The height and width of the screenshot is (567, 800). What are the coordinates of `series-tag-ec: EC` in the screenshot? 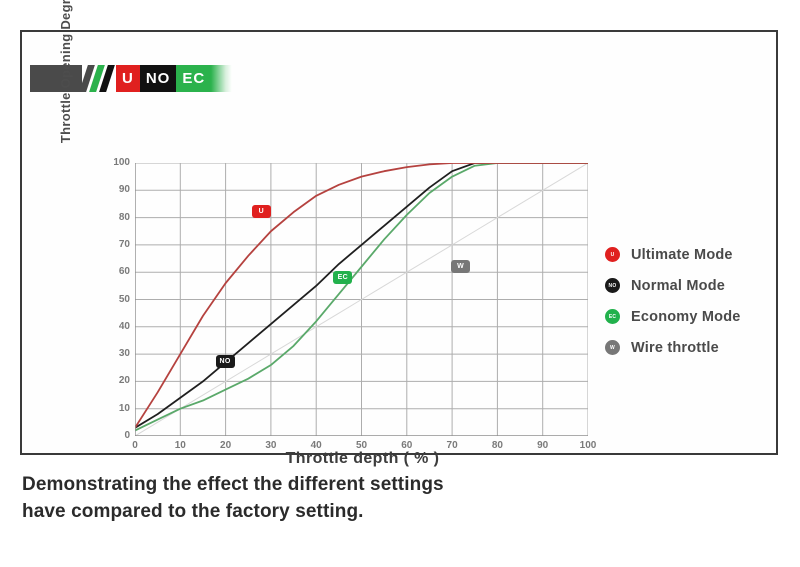 It's located at (343, 277).